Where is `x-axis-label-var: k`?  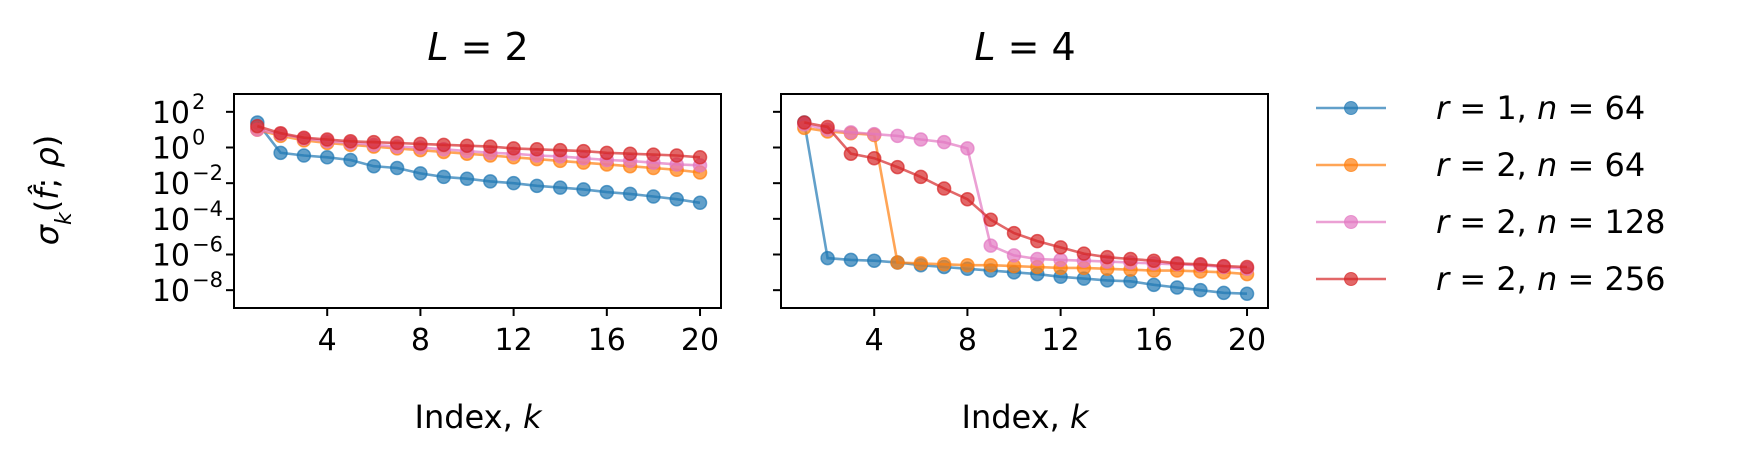 x-axis-label-var: k is located at coordinates (1080, 417).